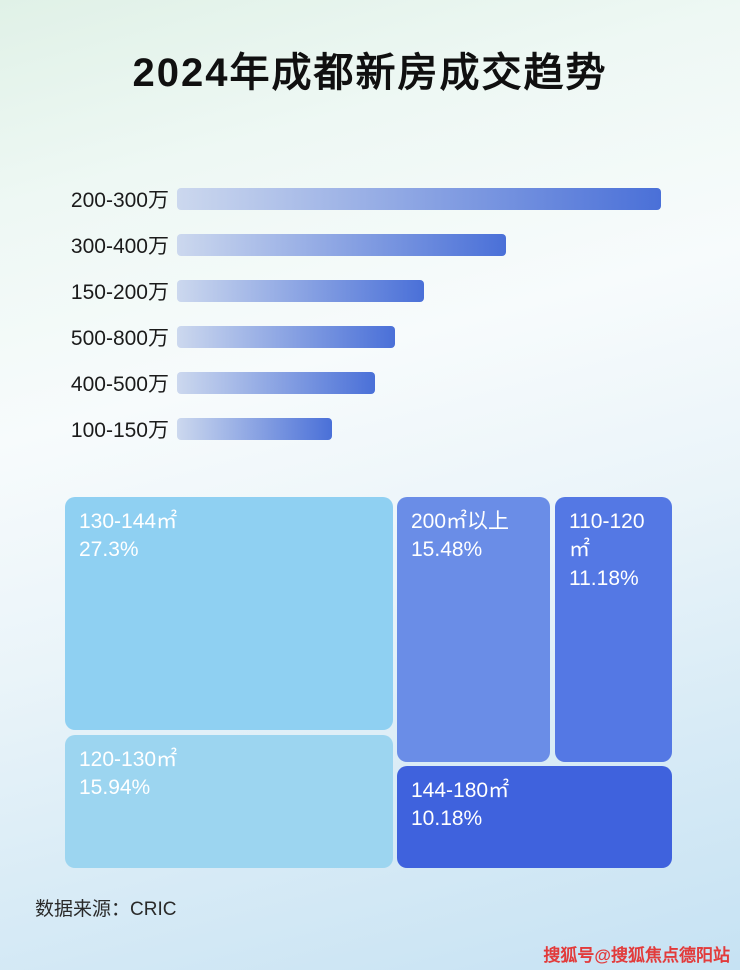 The height and width of the screenshot is (970, 740). I want to click on treemap-block-value: 27.3%, so click(109, 550).